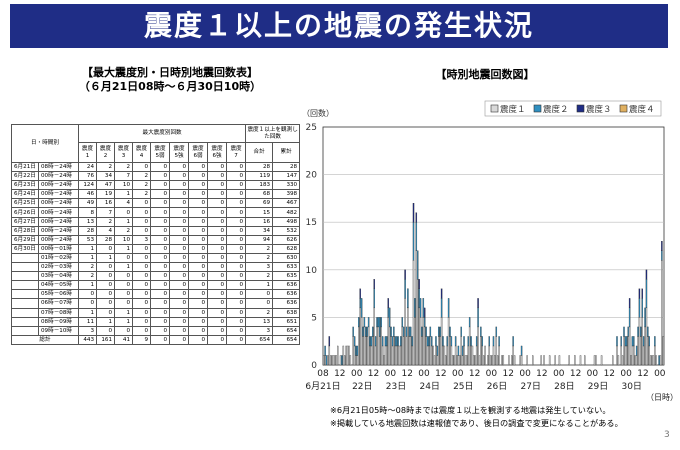  I want to click on table-row: 6月21日 08時－24時 24 2 2 0 0 0 0 0 0 28 28, so click(156, 167).